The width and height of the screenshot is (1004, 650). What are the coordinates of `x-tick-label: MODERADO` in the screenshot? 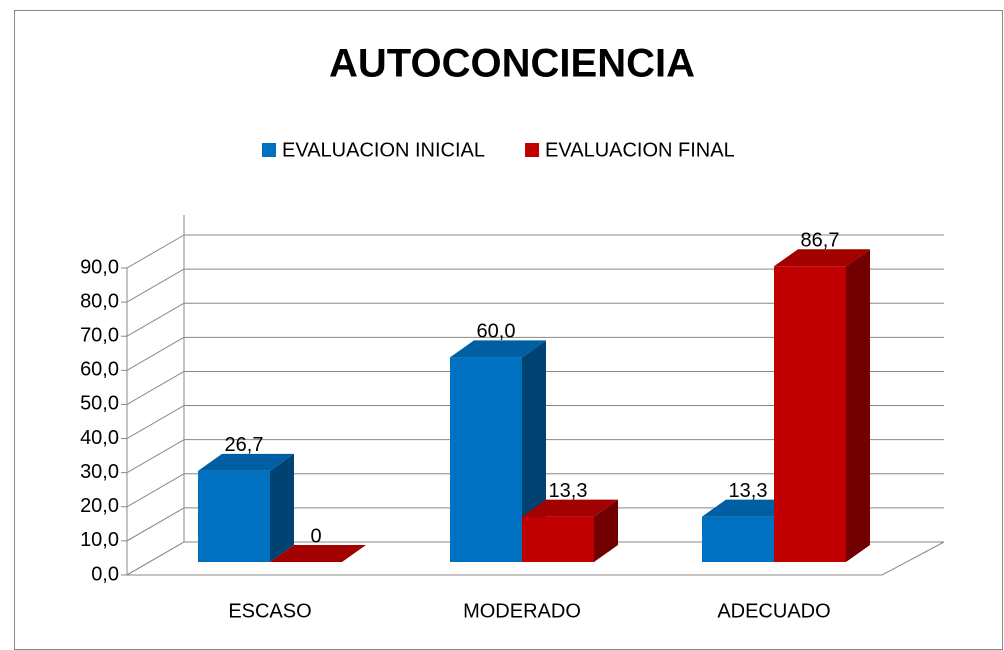 It's located at (522, 611).